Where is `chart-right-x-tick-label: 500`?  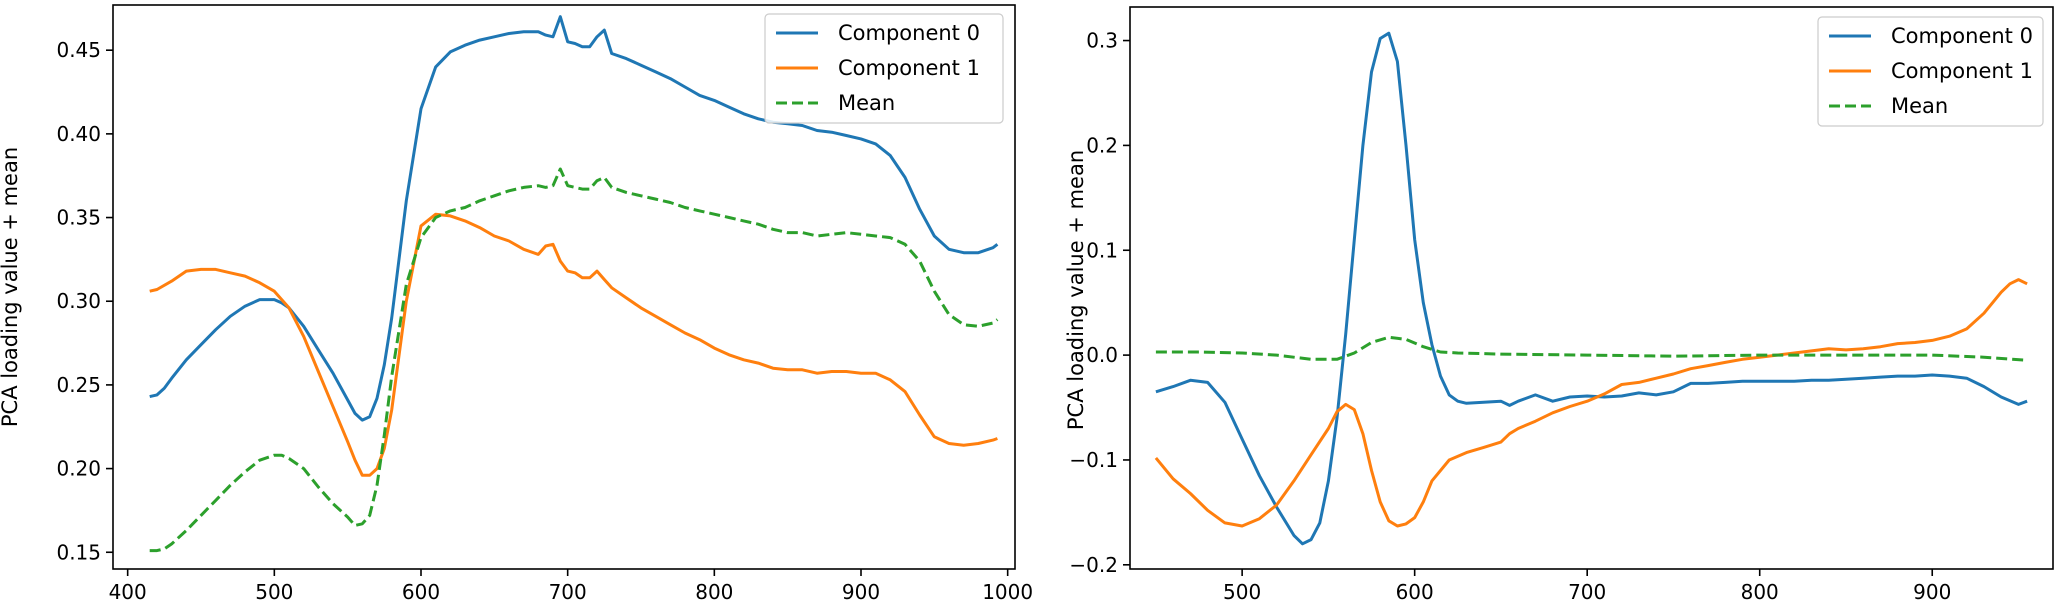
chart-right-x-tick-label: 500 is located at coordinates (1242, 592).